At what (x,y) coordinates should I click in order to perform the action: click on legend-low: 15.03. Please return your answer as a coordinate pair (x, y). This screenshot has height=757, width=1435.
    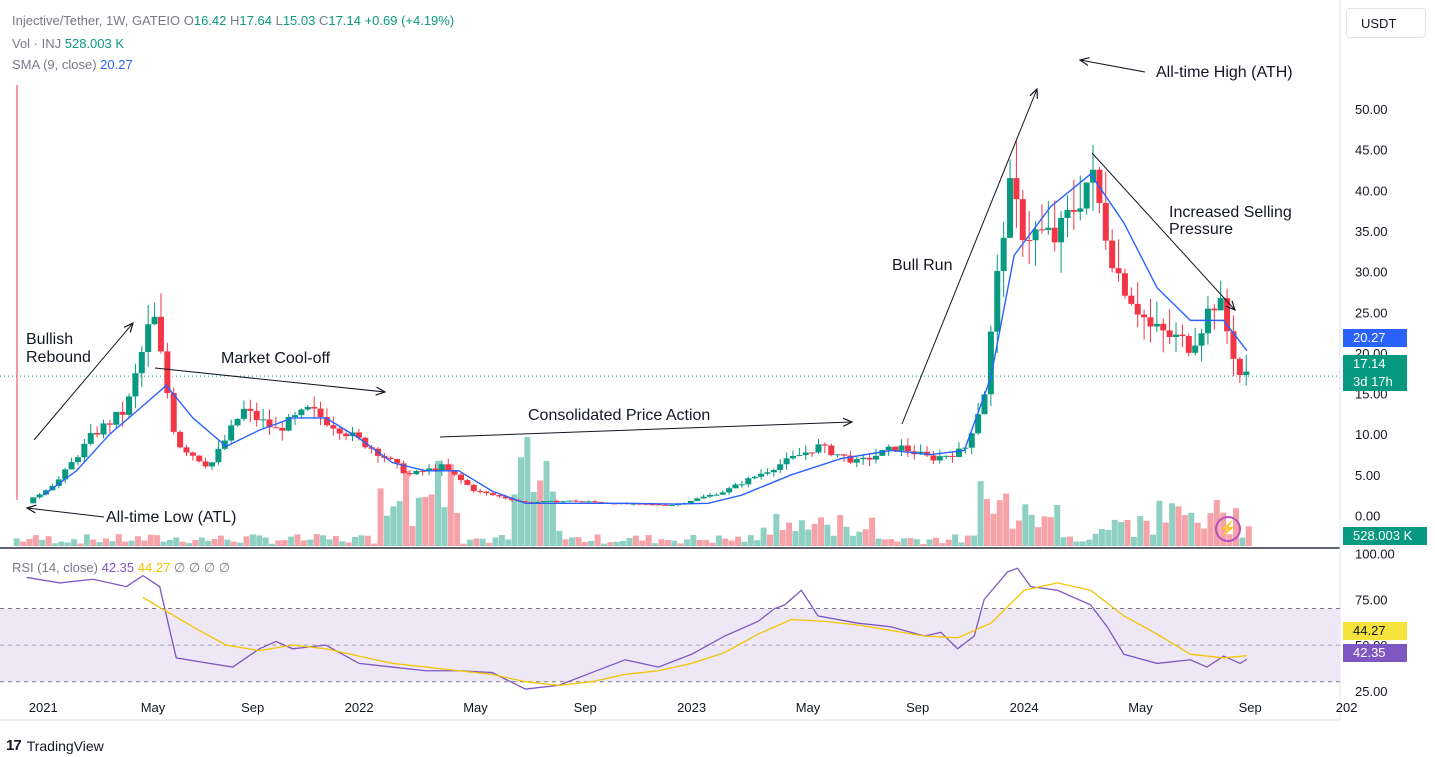
    Looking at the image, I should click on (299, 20).